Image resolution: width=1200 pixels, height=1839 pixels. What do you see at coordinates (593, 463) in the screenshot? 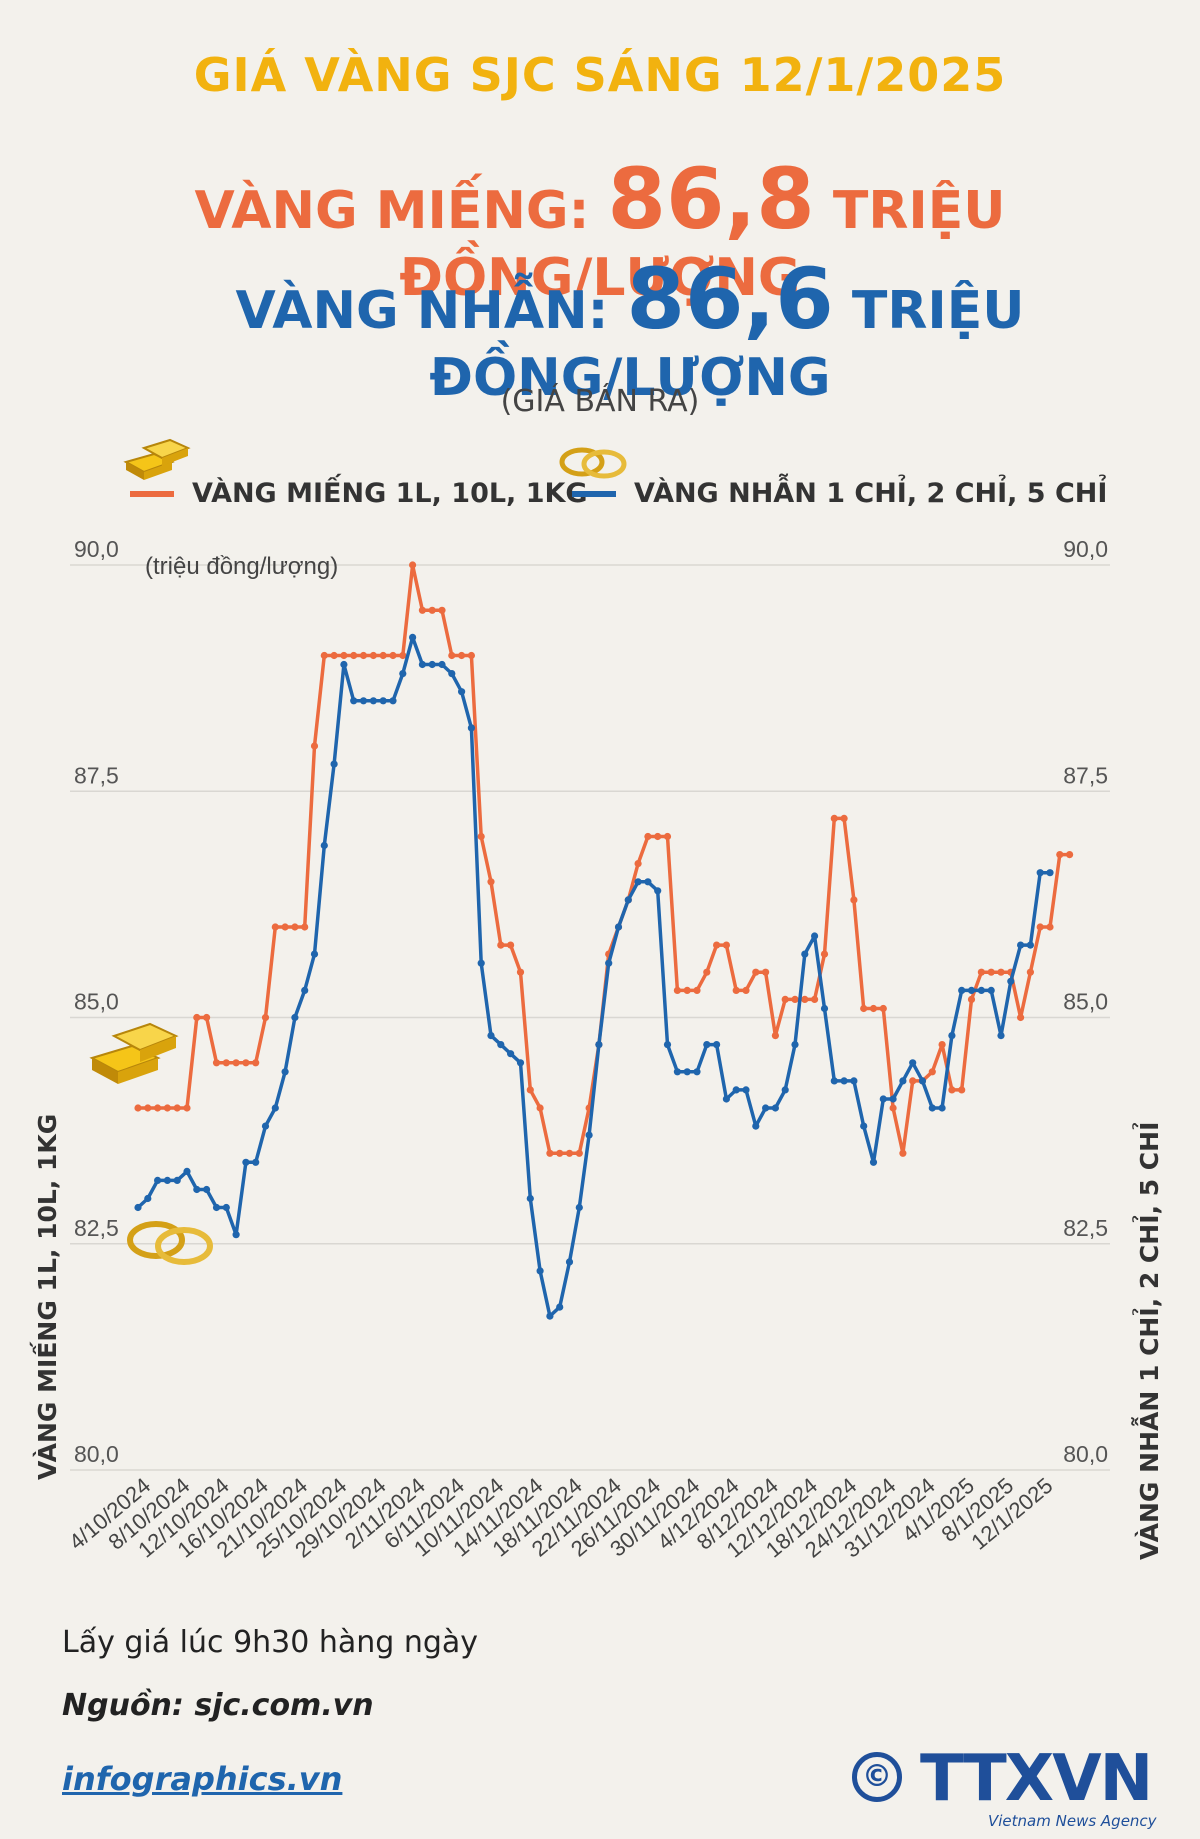
I see `ring-icon` at bounding box center [593, 463].